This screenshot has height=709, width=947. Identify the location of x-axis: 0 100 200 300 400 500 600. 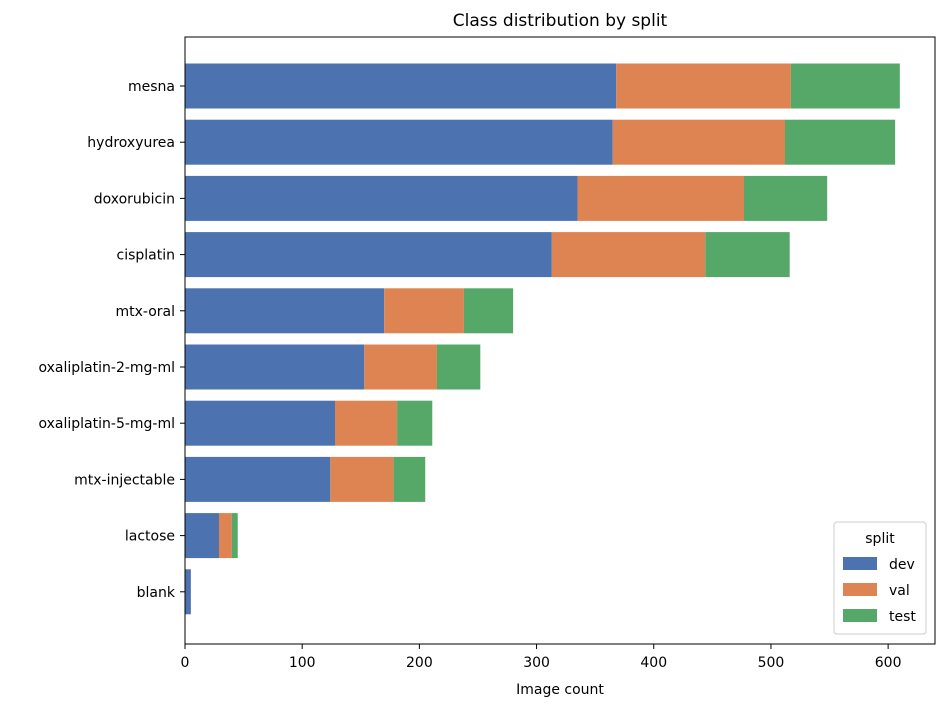
(541, 657).